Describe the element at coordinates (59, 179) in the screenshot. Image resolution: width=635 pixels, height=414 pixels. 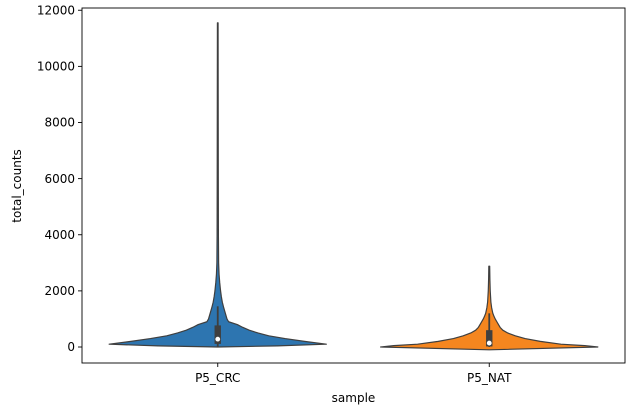
I see `y-tick-label-6000: 6000` at that location.